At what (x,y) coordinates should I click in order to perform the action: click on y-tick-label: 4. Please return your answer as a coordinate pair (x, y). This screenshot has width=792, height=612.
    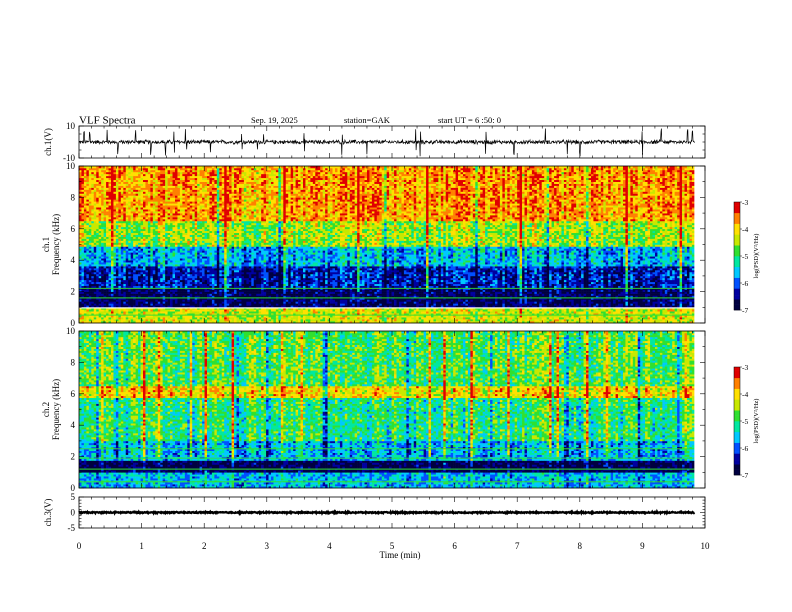
    Looking at the image, I should click on (73, 425).